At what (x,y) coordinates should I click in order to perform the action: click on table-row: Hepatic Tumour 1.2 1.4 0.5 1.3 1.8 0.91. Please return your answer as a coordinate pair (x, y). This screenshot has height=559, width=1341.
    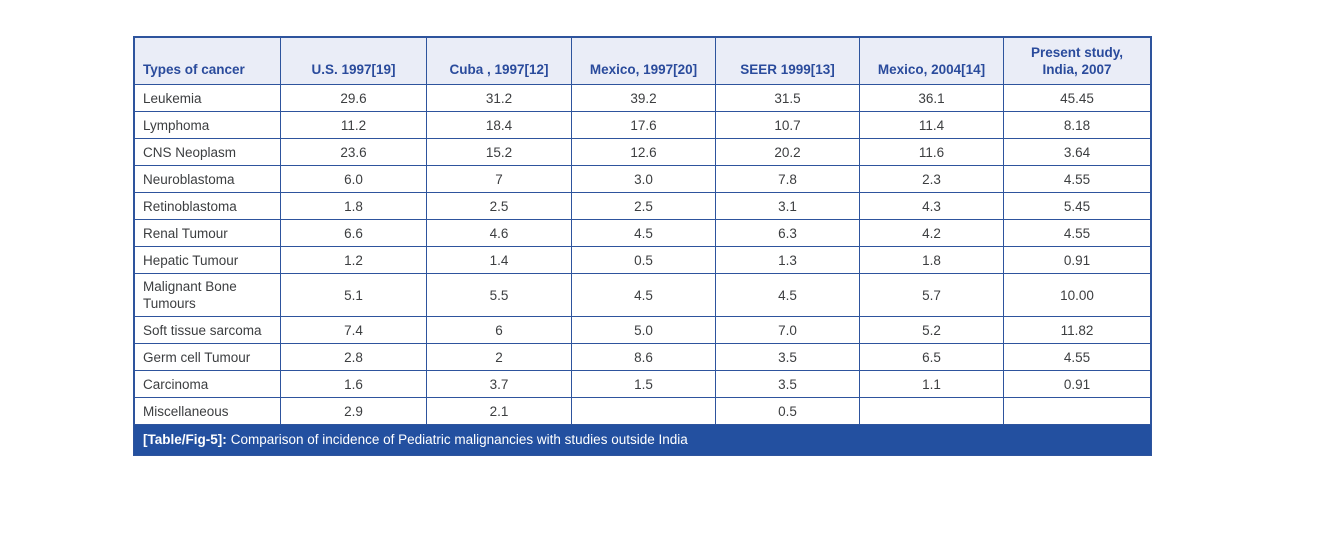
    Looking at the image, I should click on (642, 260).